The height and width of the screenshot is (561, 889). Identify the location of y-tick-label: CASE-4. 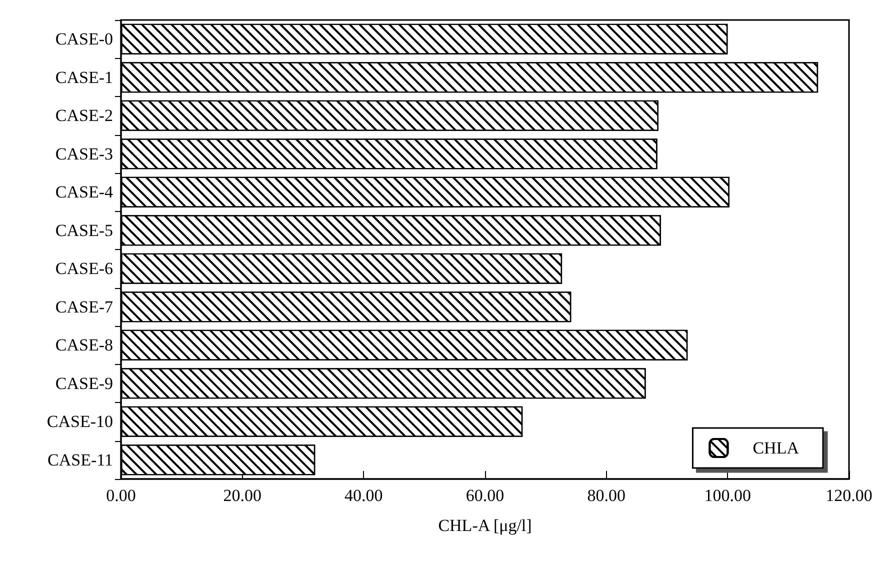
(84, 192).